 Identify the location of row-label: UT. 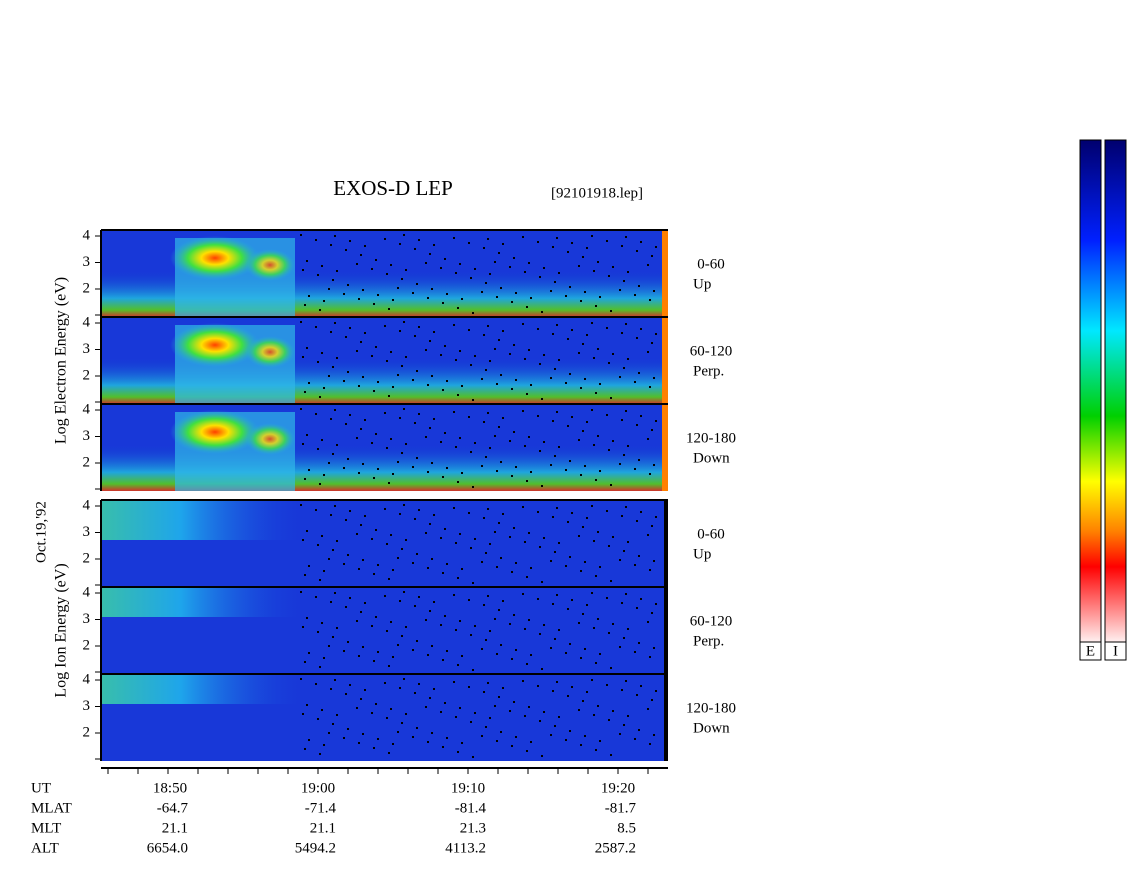
(41, 788).